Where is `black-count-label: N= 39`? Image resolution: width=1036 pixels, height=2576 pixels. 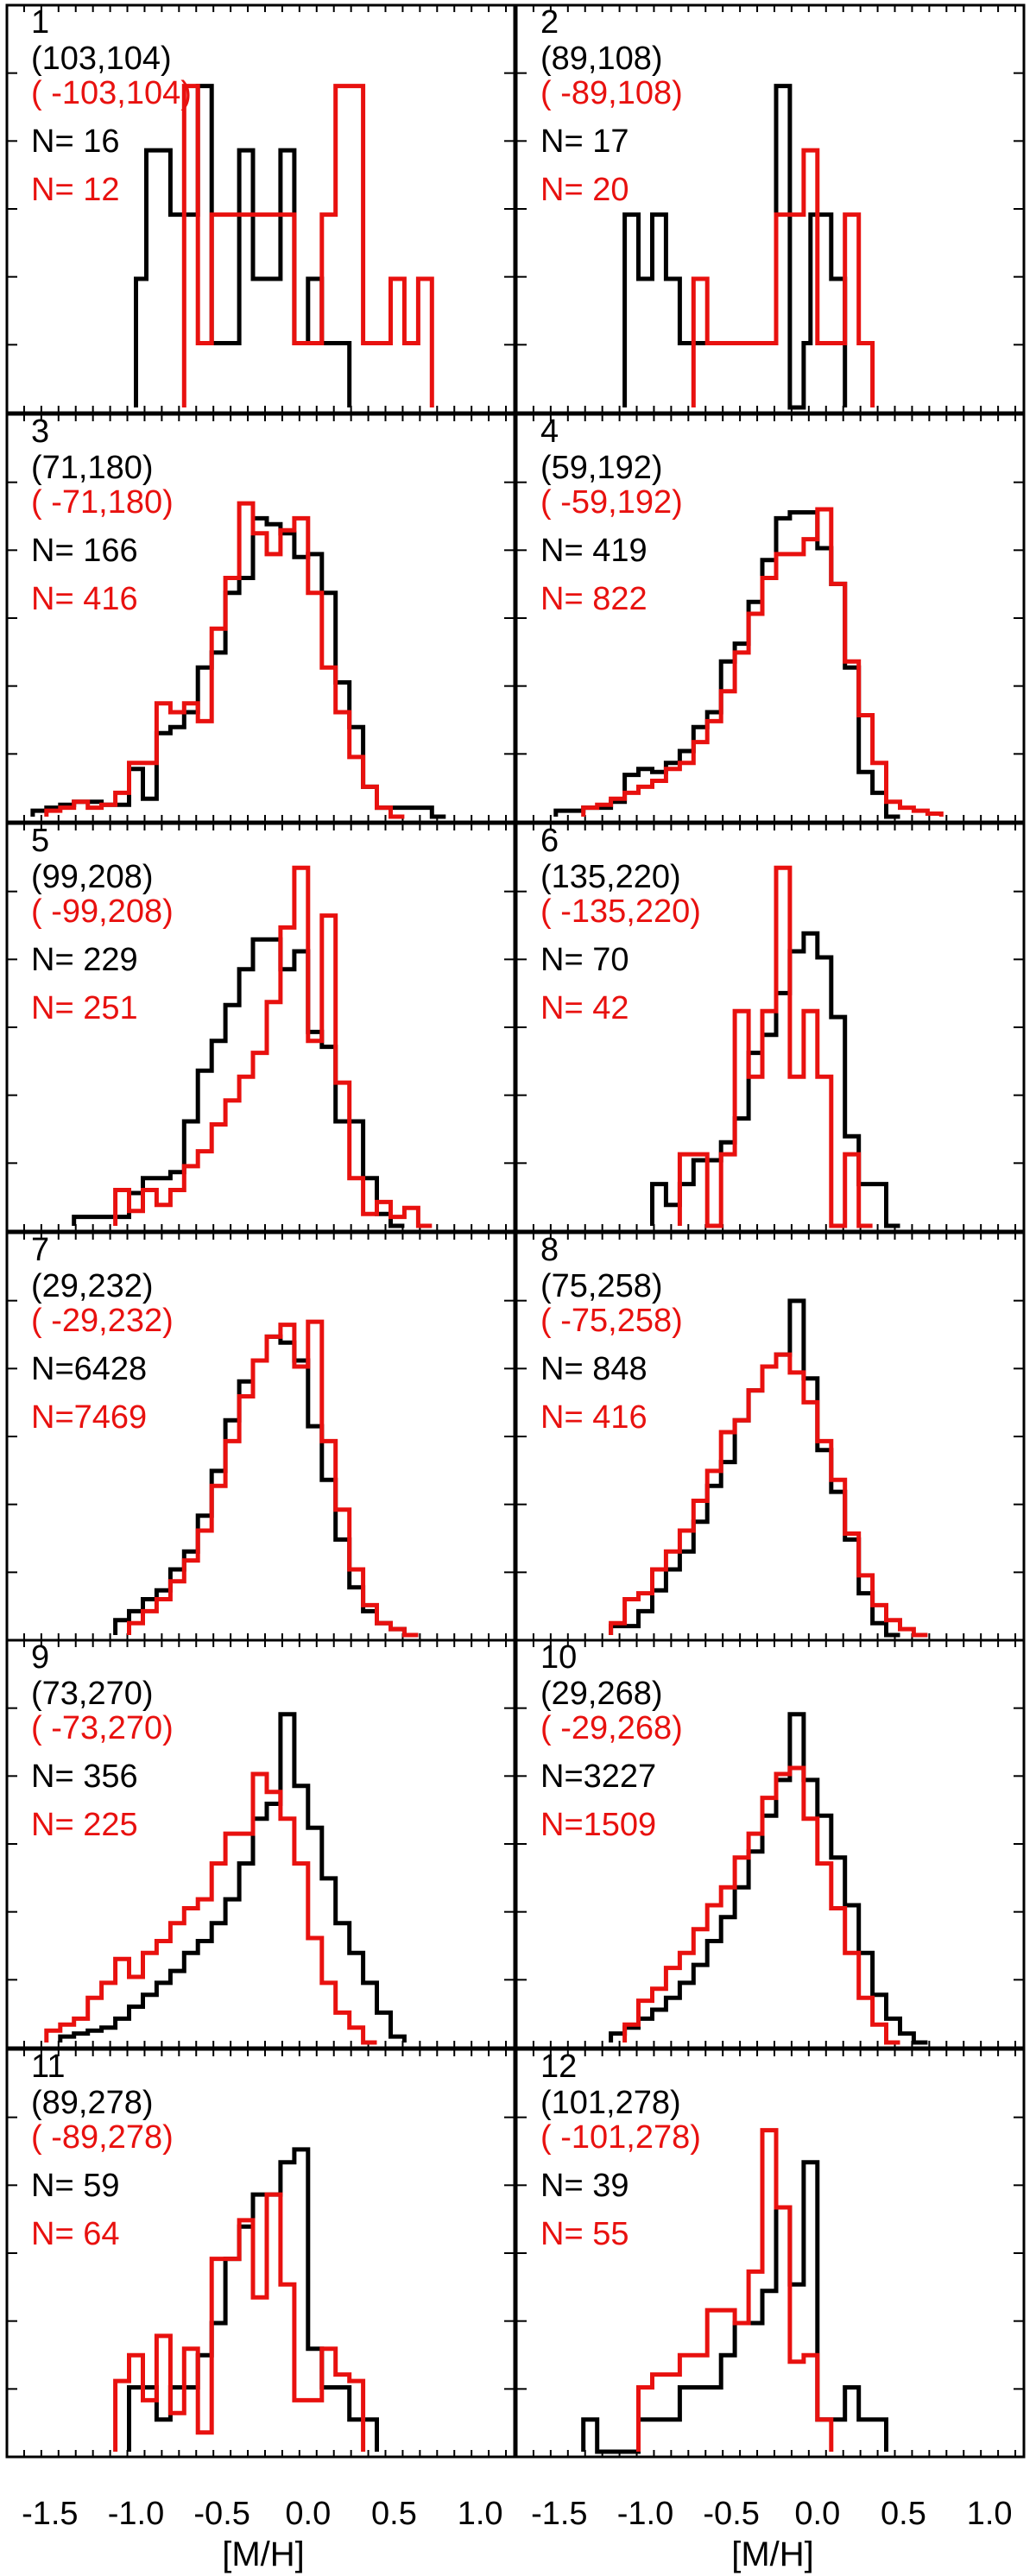
black-count-label: N= 39 is located at coordinates (584, 2186).